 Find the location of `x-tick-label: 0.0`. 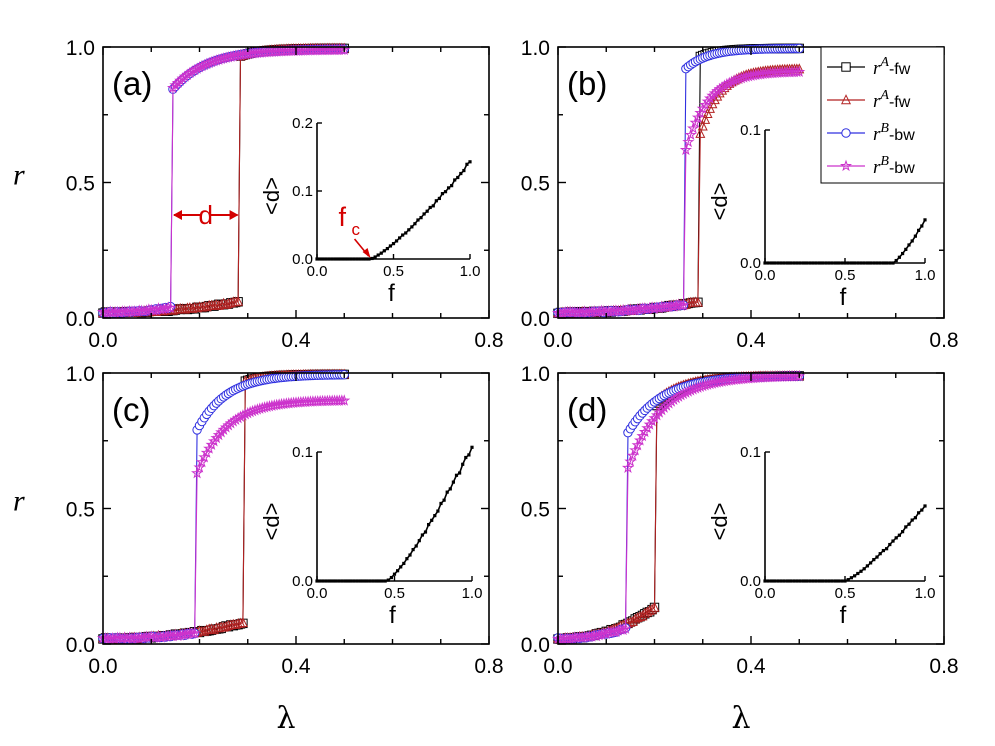

x-tick-label: 0.0 is located at coordinates (557, 666).